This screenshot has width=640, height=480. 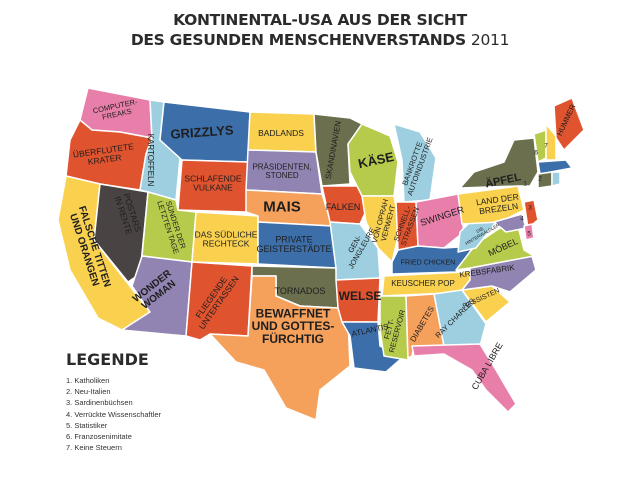 What do you see at coordinates (99, 403) in the screenshot?
I see `legend-item: 3. Sardinenbüchsen` at bounding box center [99, 403].